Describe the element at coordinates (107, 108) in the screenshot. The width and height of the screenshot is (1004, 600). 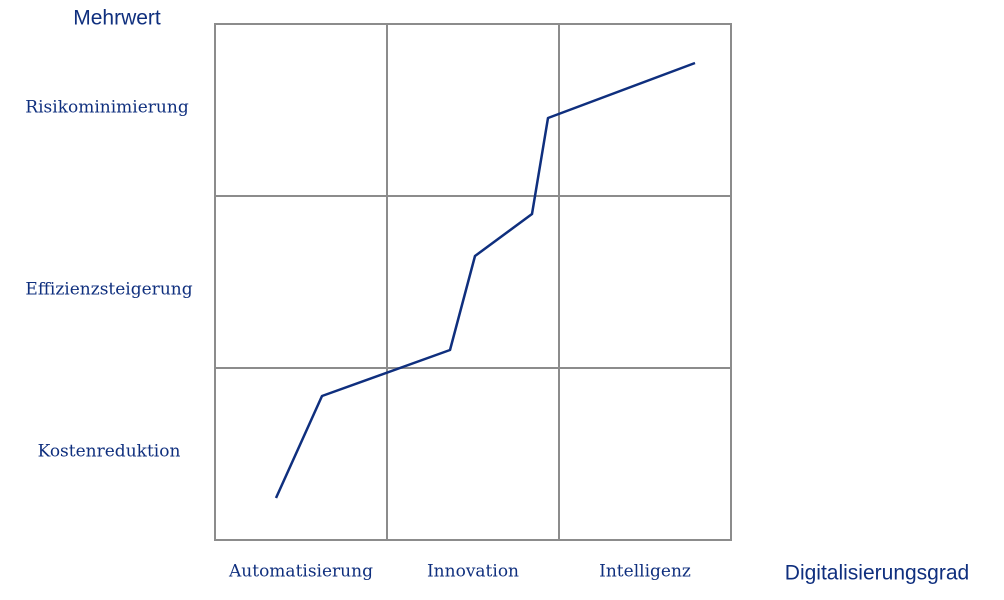
I see `y-level-label: Risikominimierung` at that location.